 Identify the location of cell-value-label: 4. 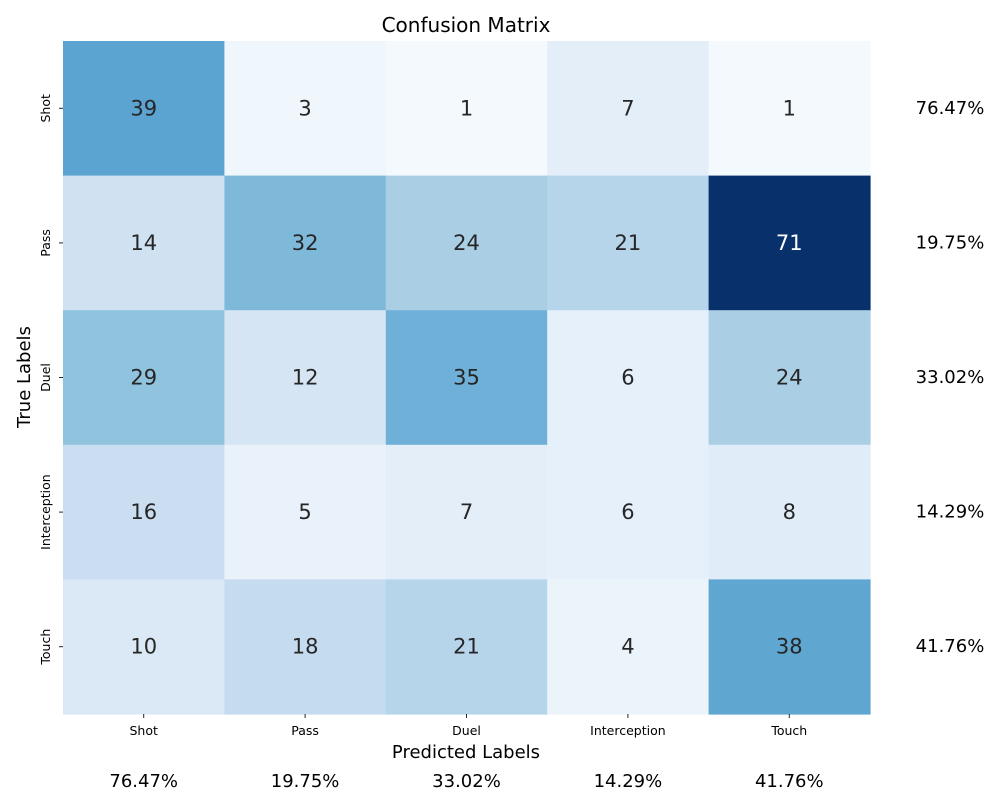
(627, 647).